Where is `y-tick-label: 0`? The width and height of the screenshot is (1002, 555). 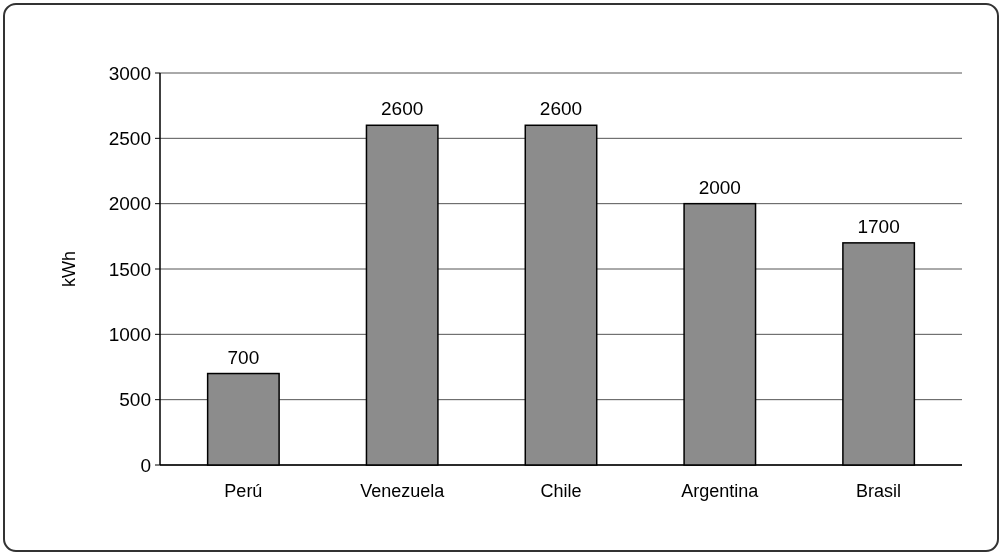 y-tick-label: 0 is located at coordinates (145, 465).